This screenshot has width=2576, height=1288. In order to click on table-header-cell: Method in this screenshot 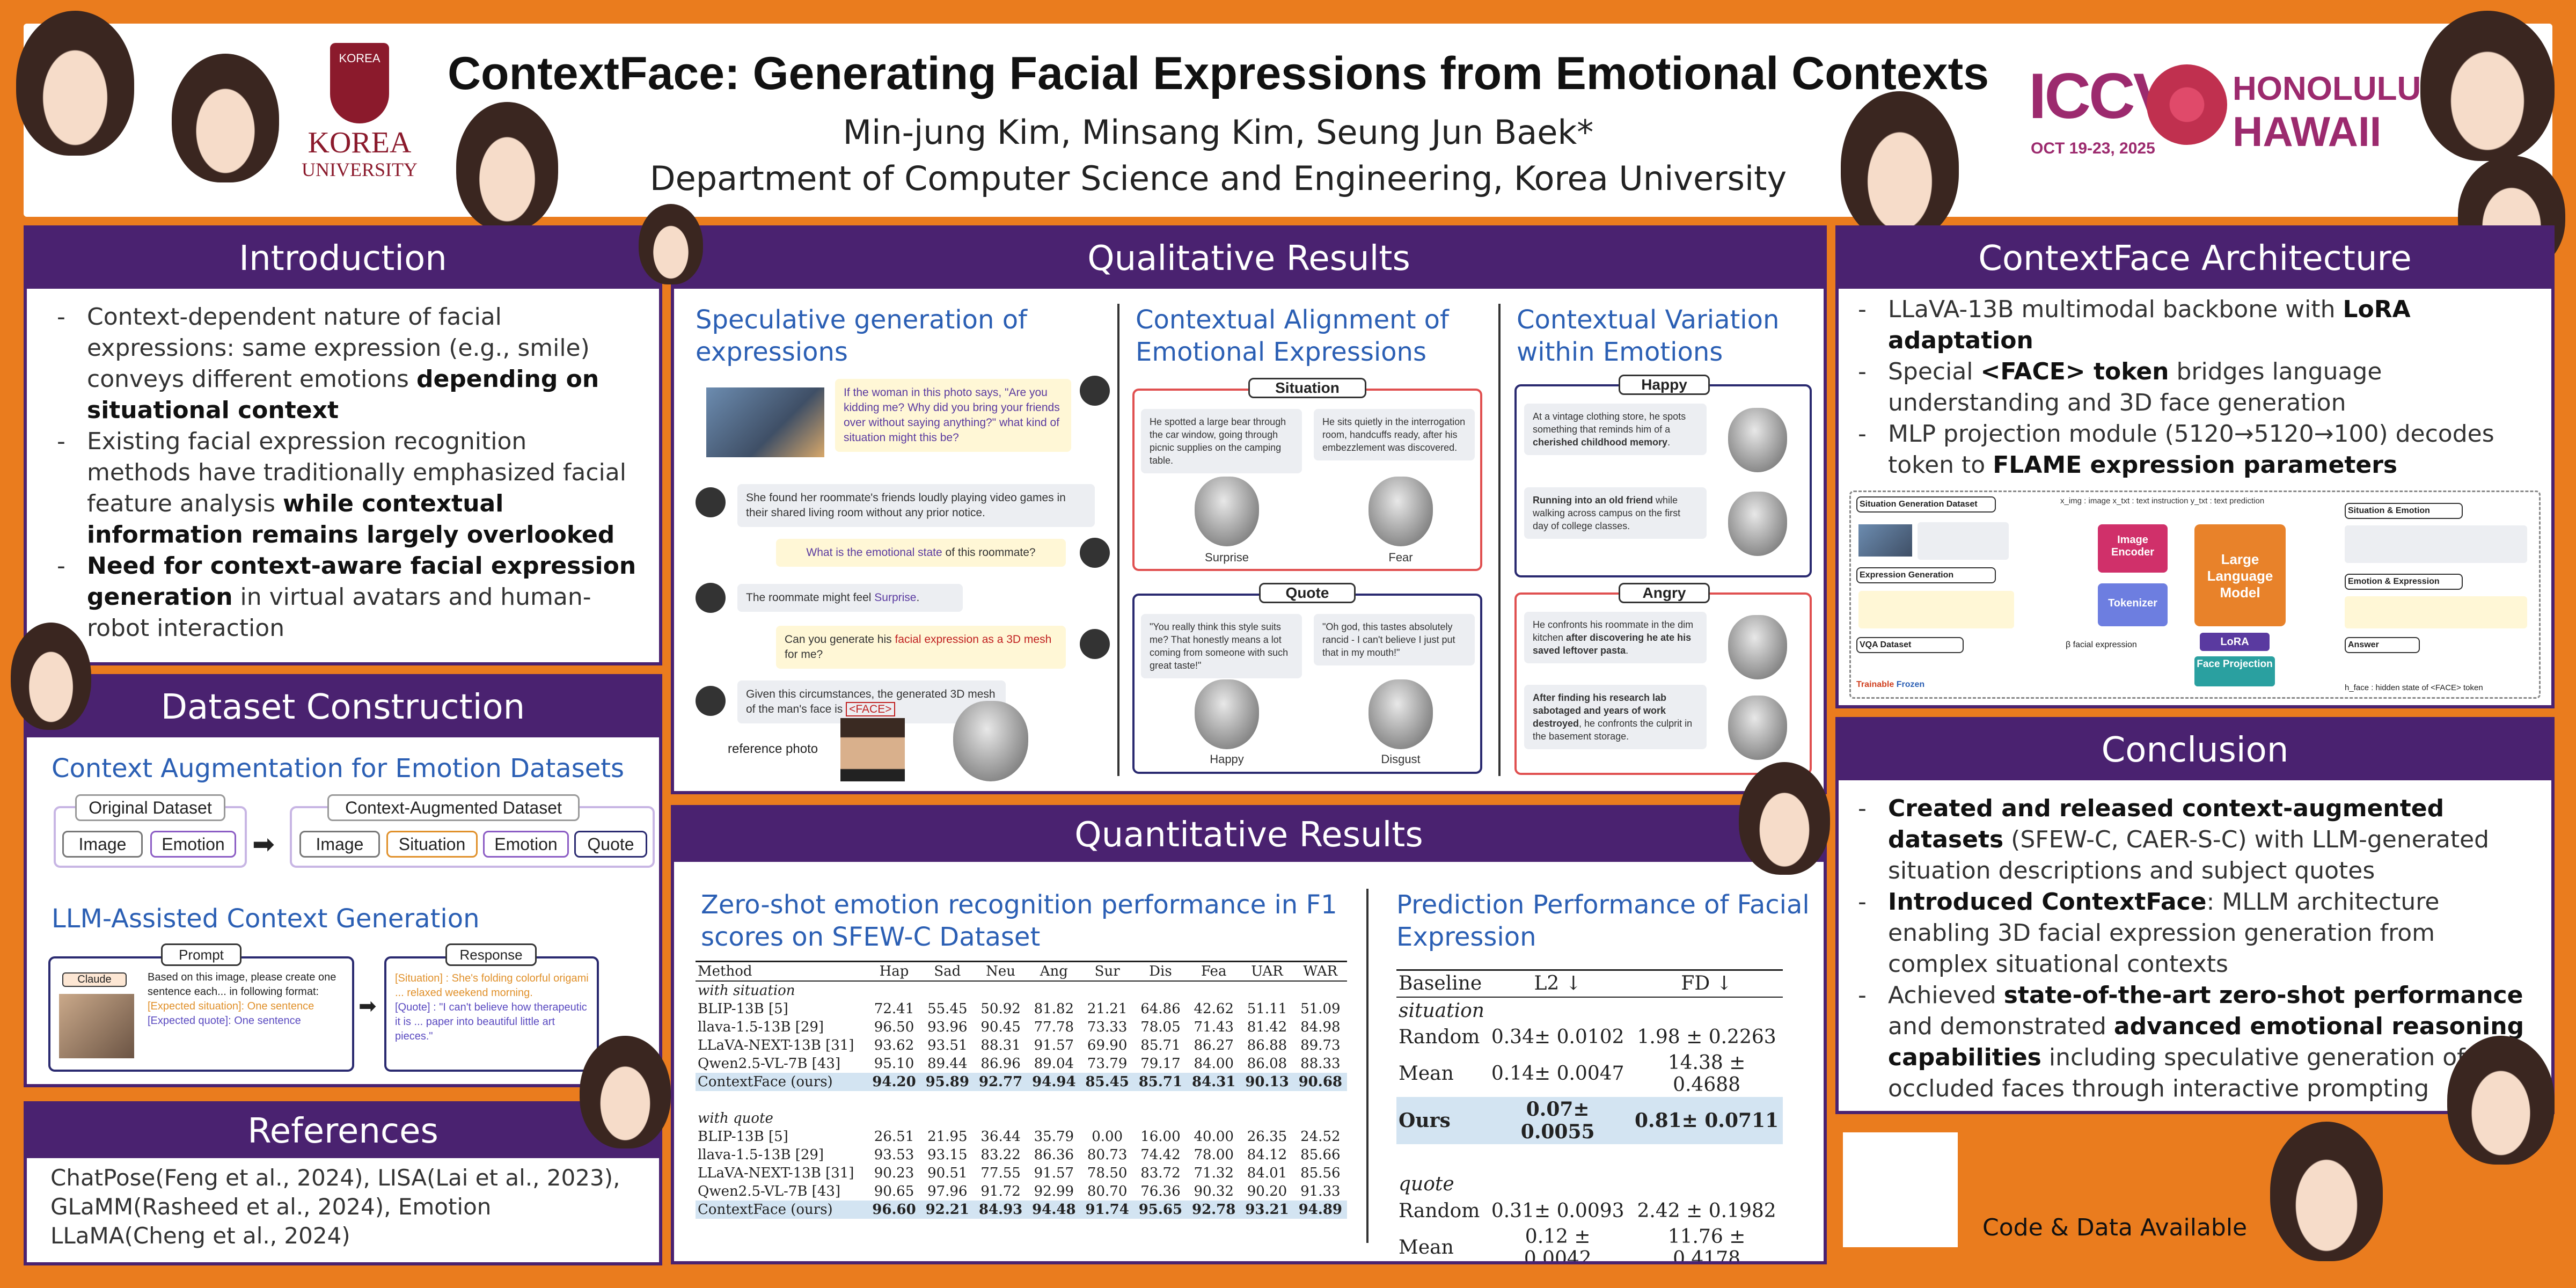, I will do `click(725, 971)`.